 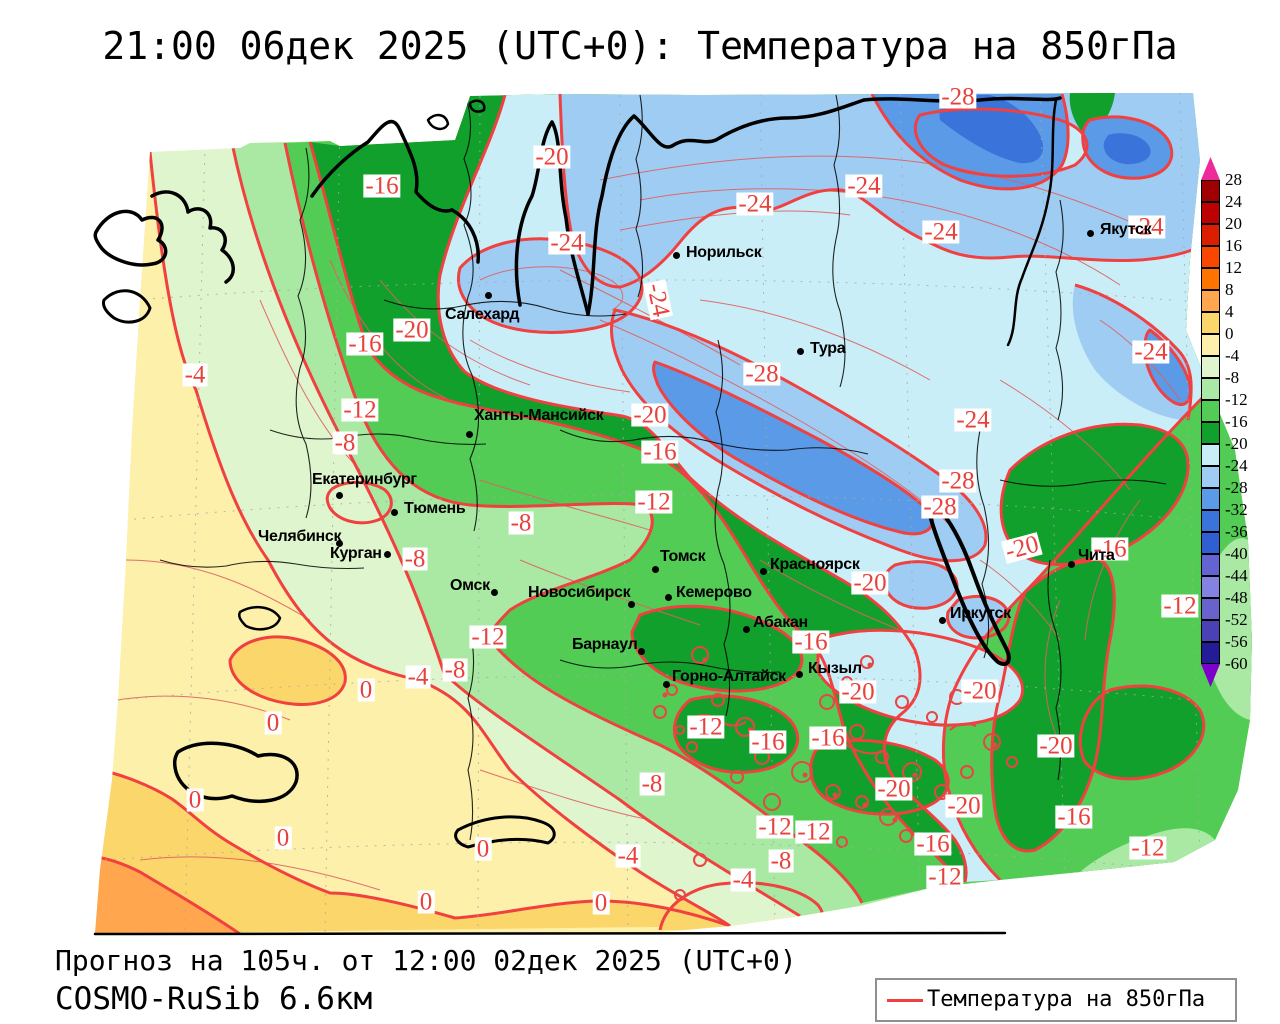 I want to click on colorbar-tick-label: -56, so click(x=1236, y=641).